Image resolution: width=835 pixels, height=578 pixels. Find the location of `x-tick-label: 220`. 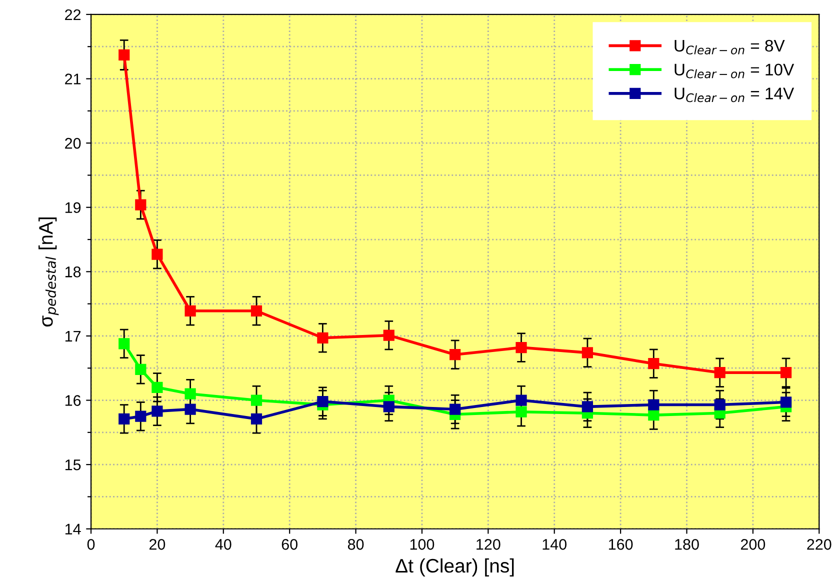

x-tick-label: 220 is located at coordinates (819, 544).